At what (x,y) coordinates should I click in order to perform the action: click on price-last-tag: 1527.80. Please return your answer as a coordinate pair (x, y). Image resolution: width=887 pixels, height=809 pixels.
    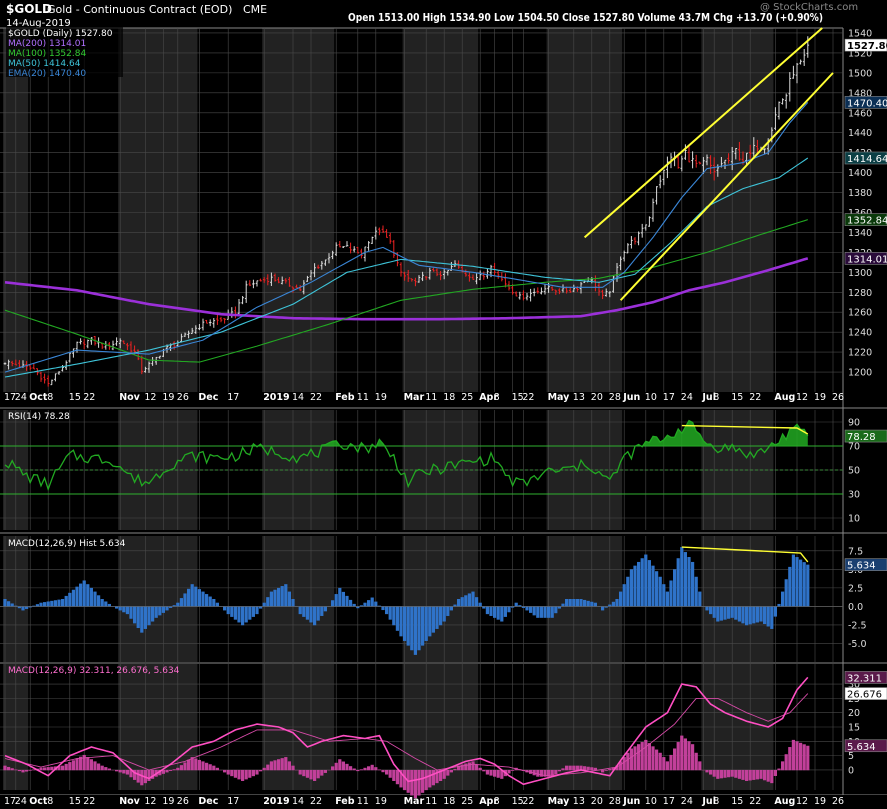
    Looking at the image, I should click on (867, 46).